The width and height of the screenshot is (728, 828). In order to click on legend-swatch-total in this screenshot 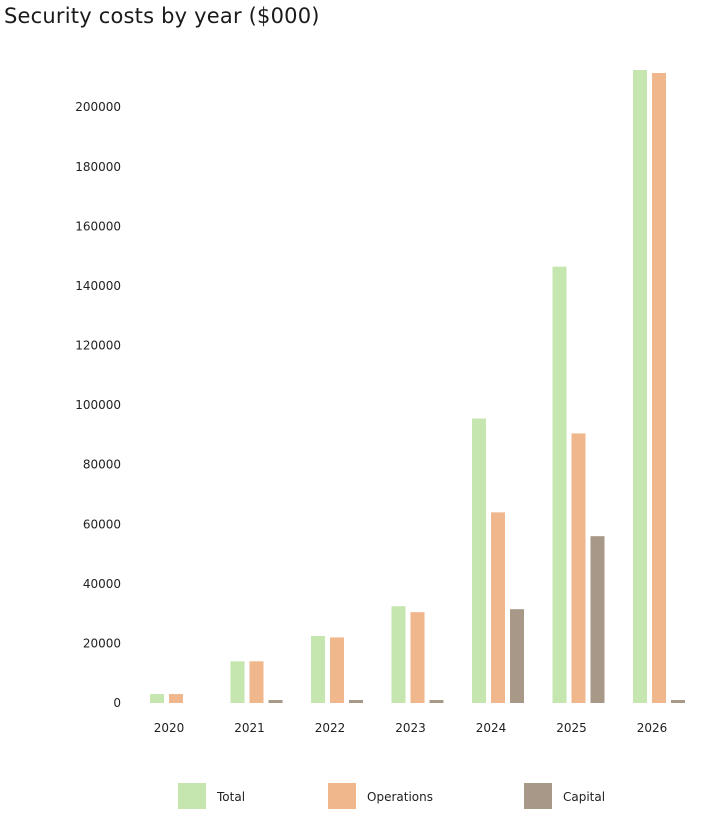, I will do `click(192, 796)`.